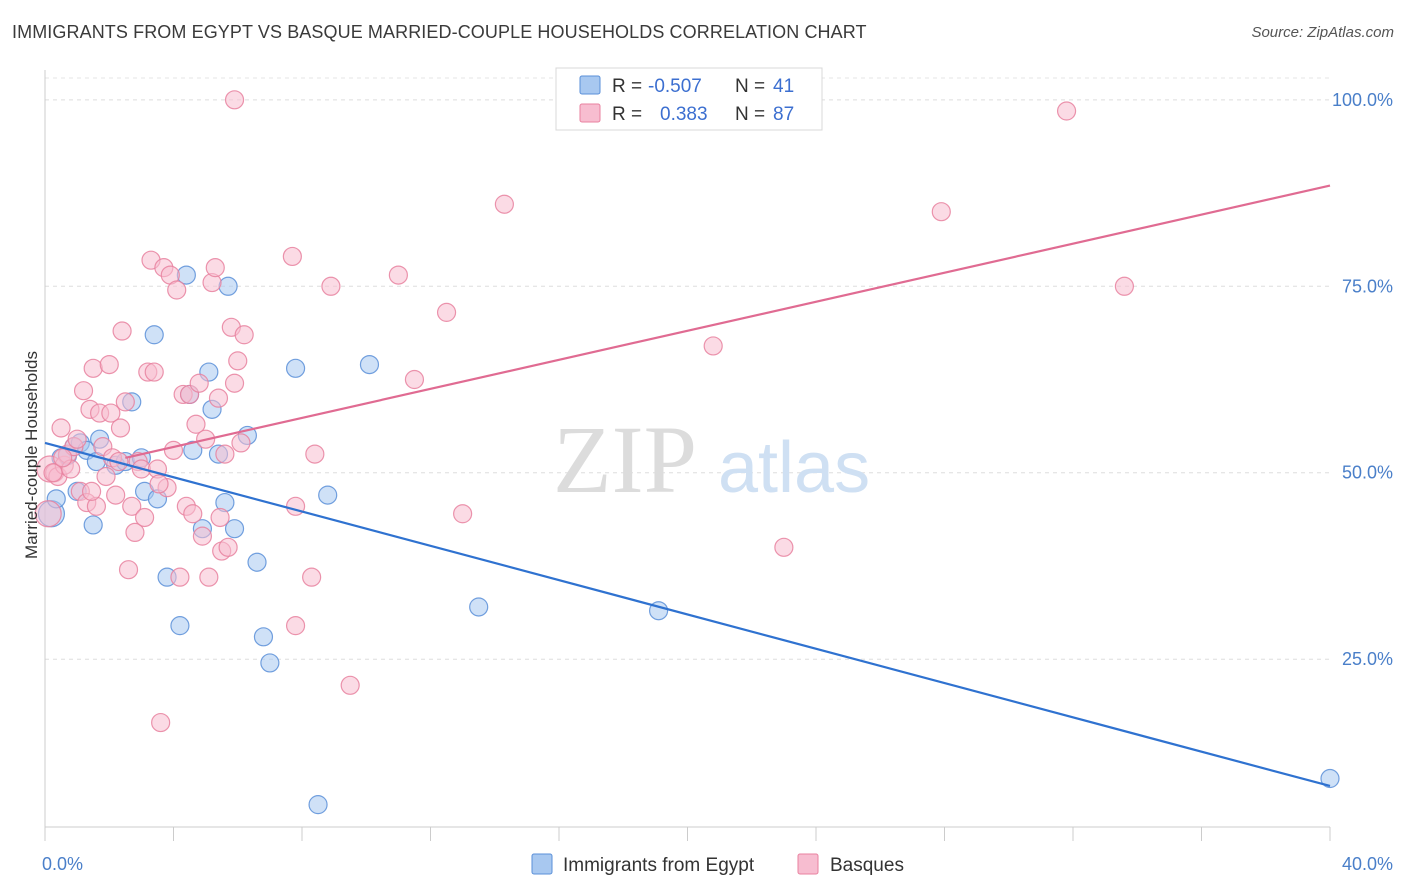  I want to click on y-tick-labels: 25.0% 50.0% 75.0% 100.0%, so click(1362, 379).